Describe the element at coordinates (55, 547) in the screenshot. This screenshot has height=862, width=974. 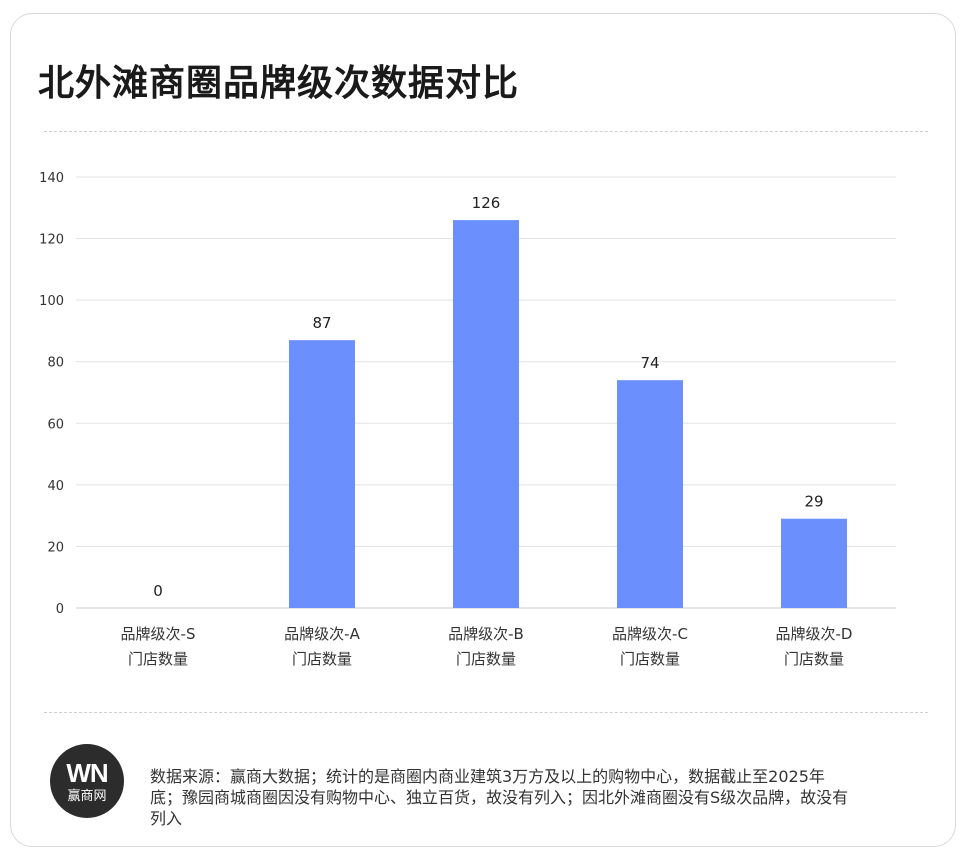
I see `y-tick-label: 20` at that location.